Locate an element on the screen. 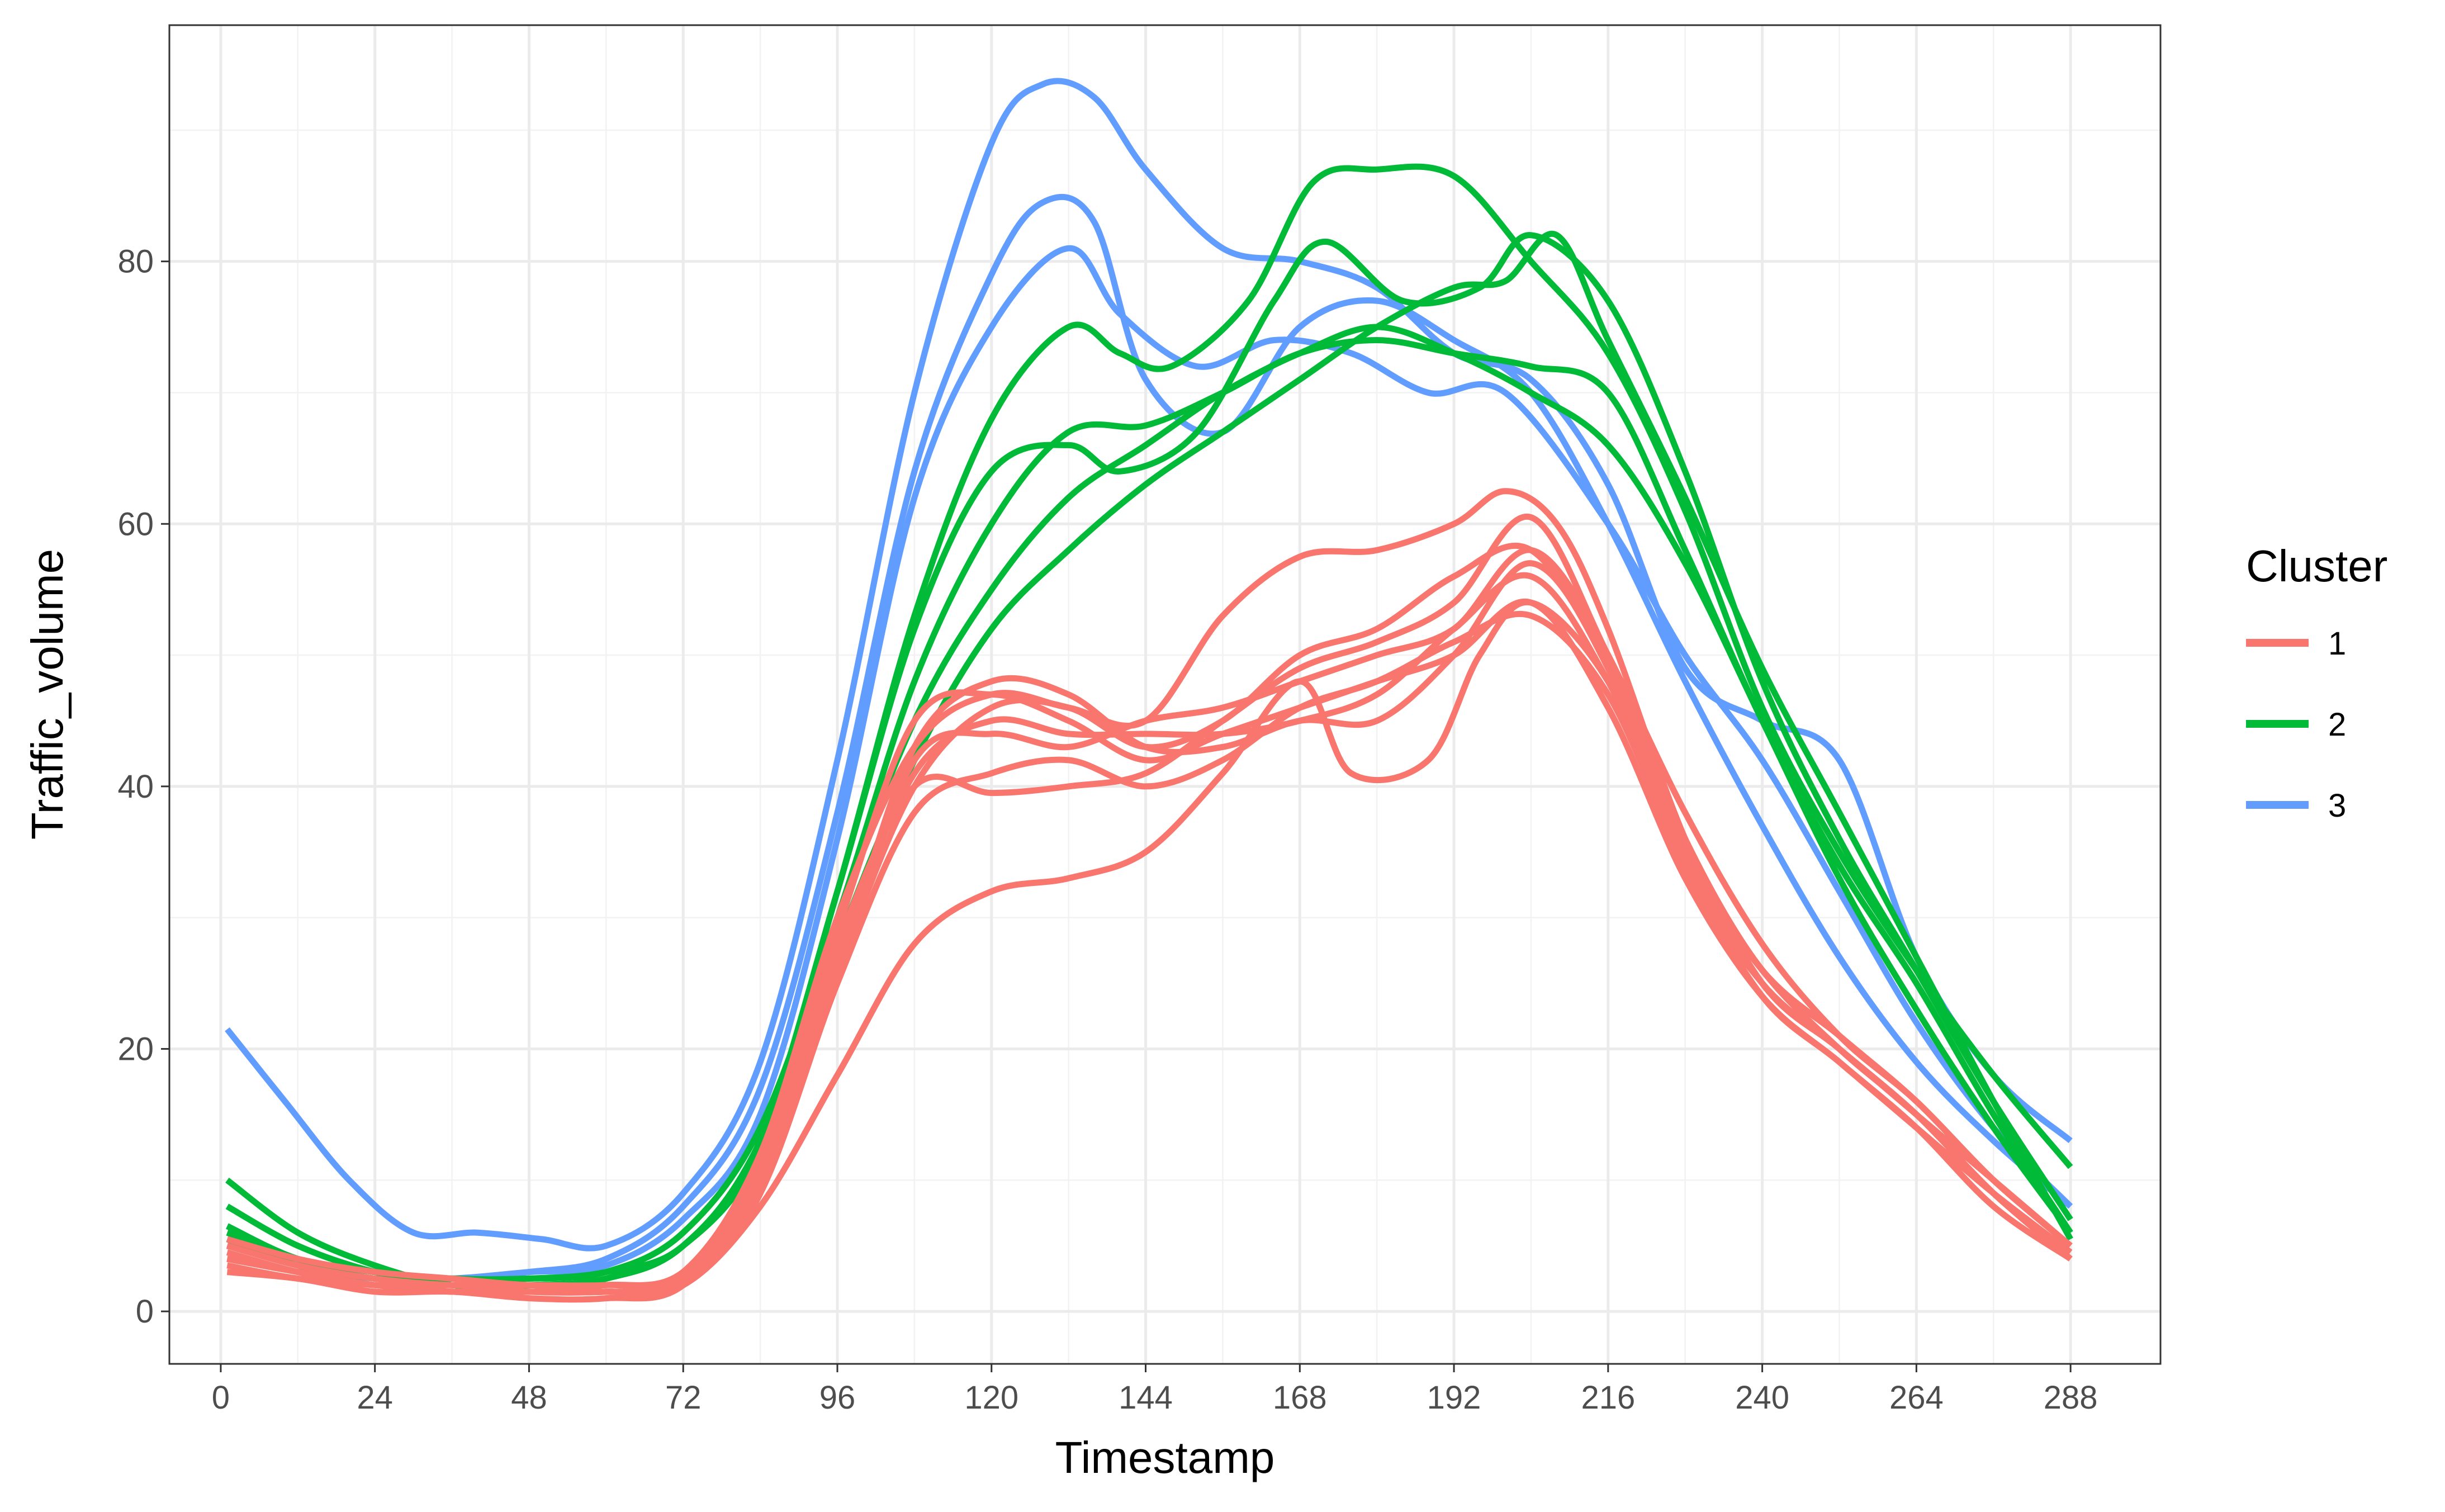 The width and height of the screenshot is (2445, 1512). x-tick-label: 168 is located at coordinates (1300, 1398).